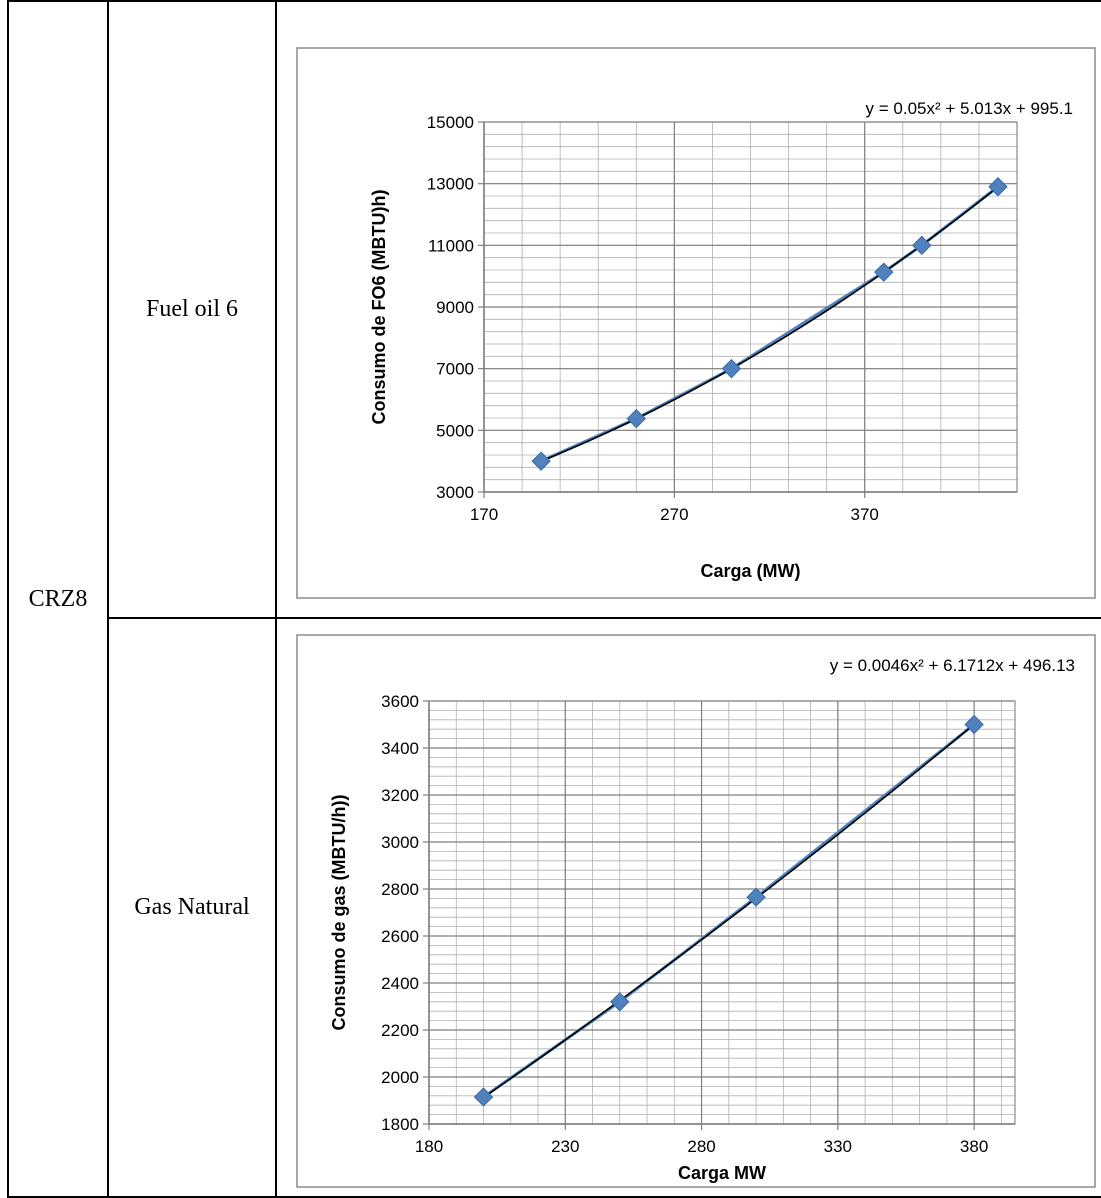  I want to click on y-tick-label: 15000, so click(450, 122).